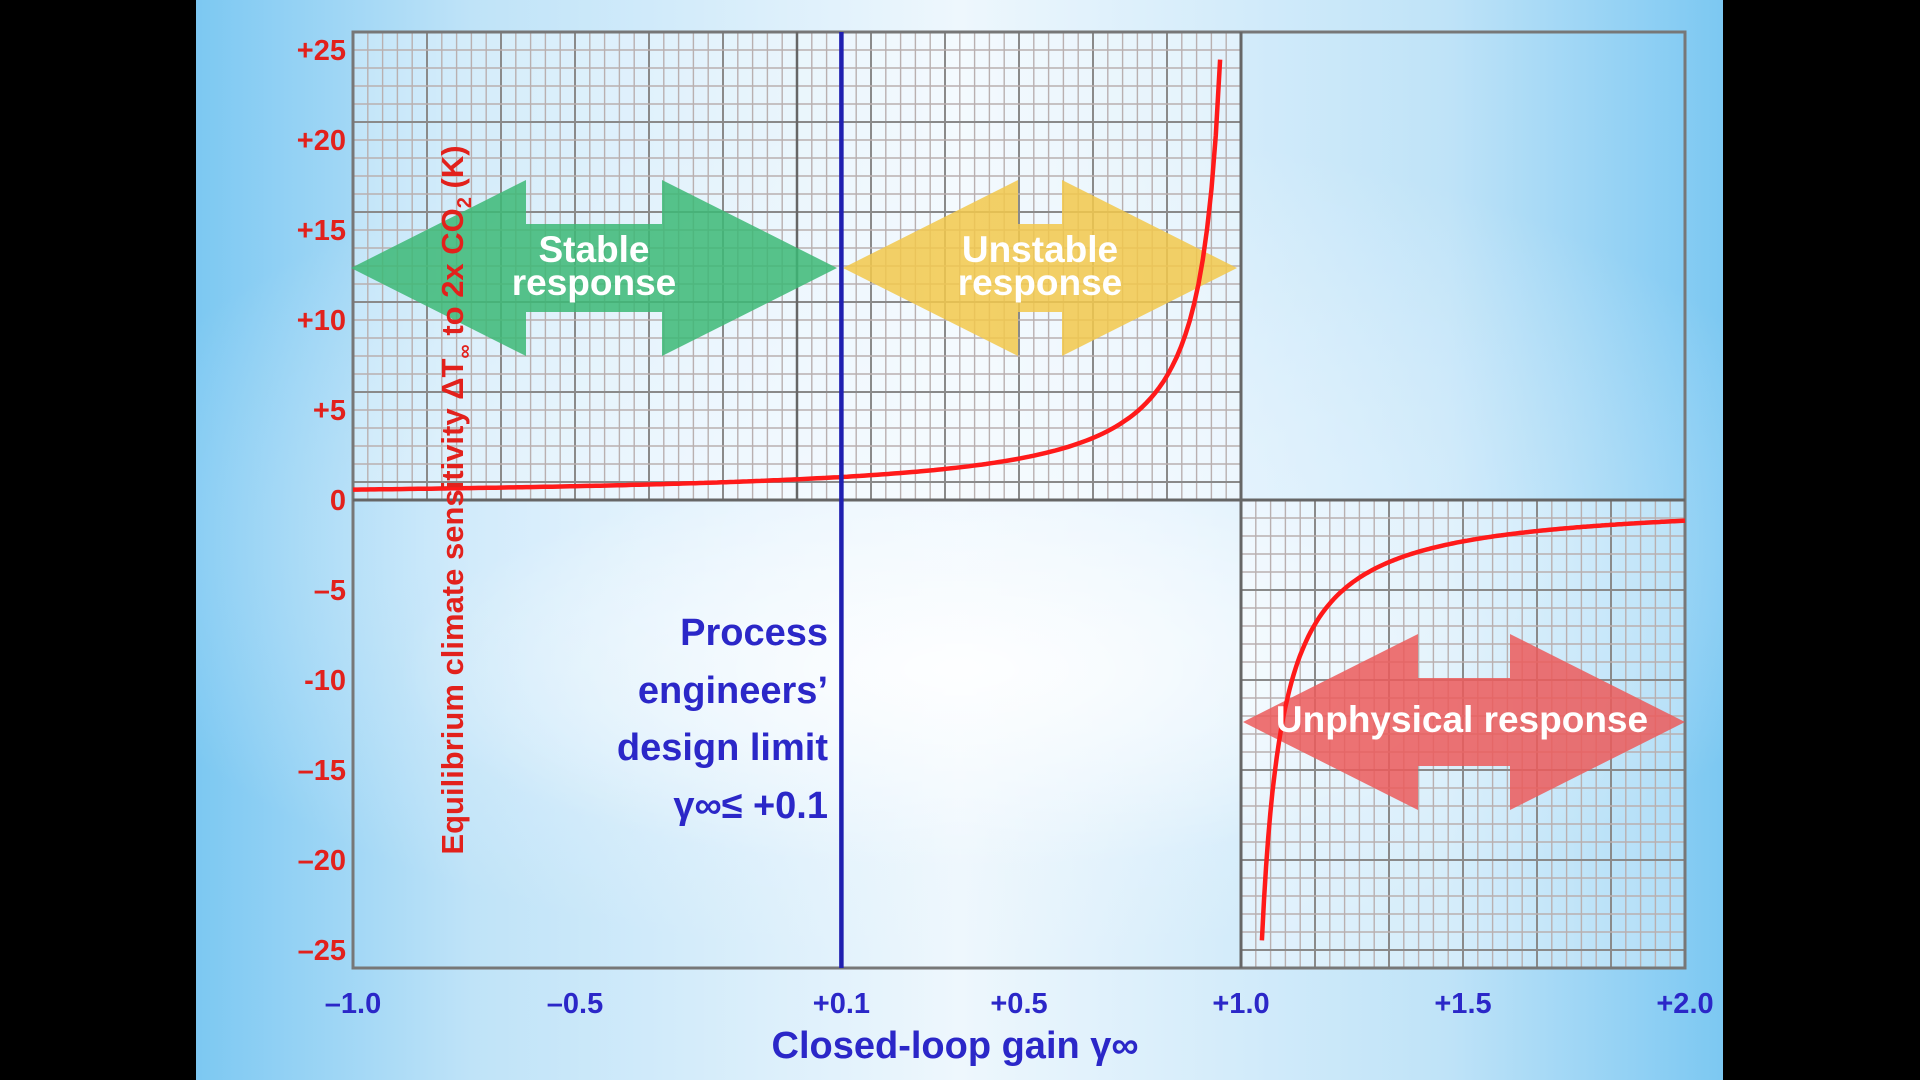 The image size is (1920, 1080). Describe the element at coordinates (594, 282) in the screenshot. I see `stable-label-line-2: response` at that location.